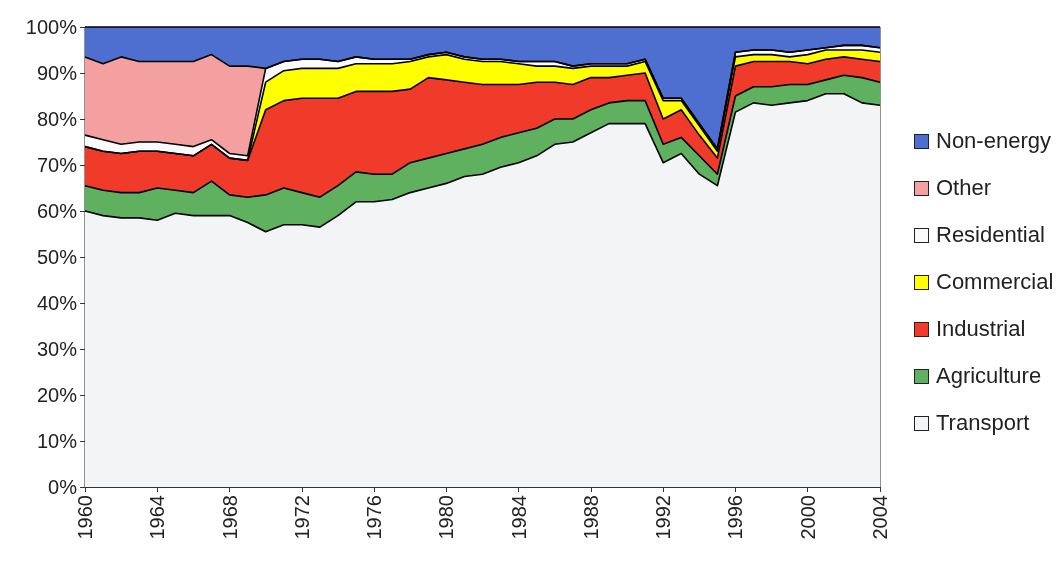 The width and height of the screenshot is (1064, 571). Describe the element at coordinates (995, 281) in the screenshot. I see `legend-label: Commercial` at that location.